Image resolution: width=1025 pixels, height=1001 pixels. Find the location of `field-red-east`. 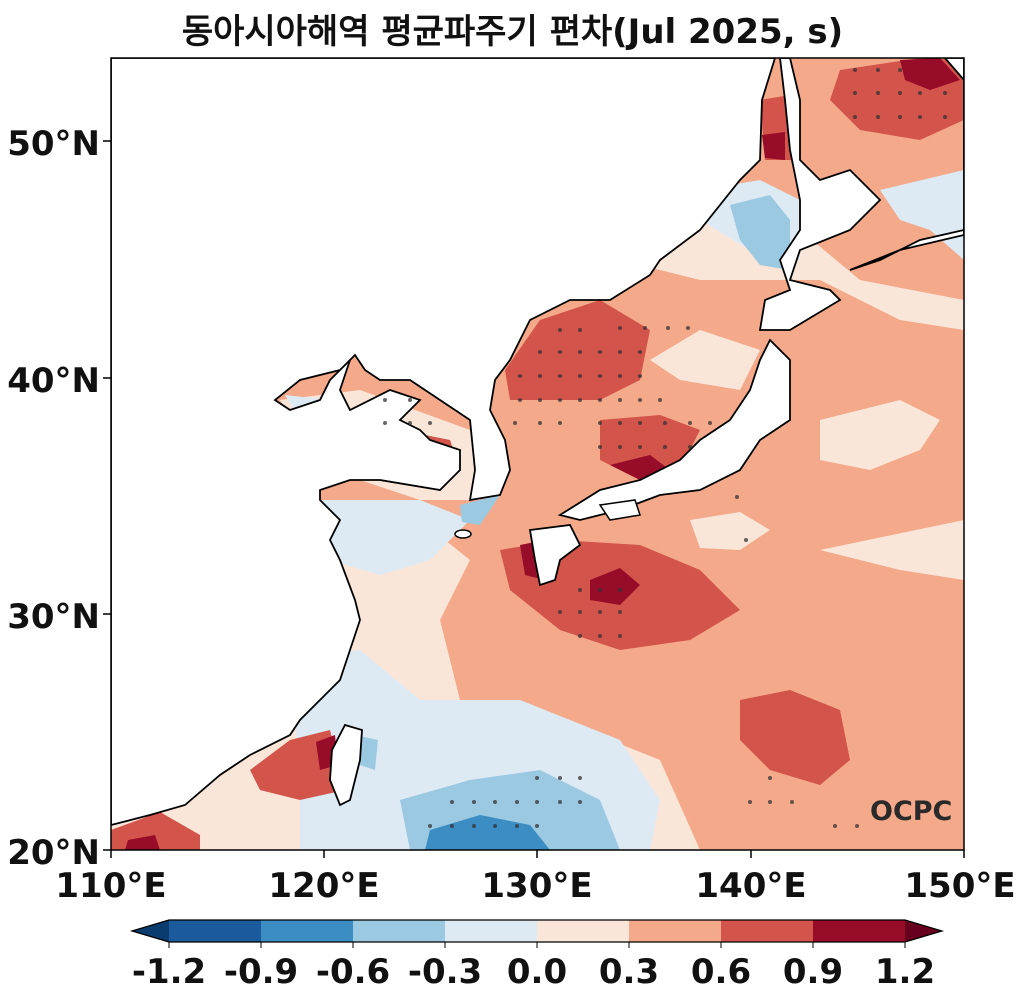

field-red-east is located at coordinates (795, 737).